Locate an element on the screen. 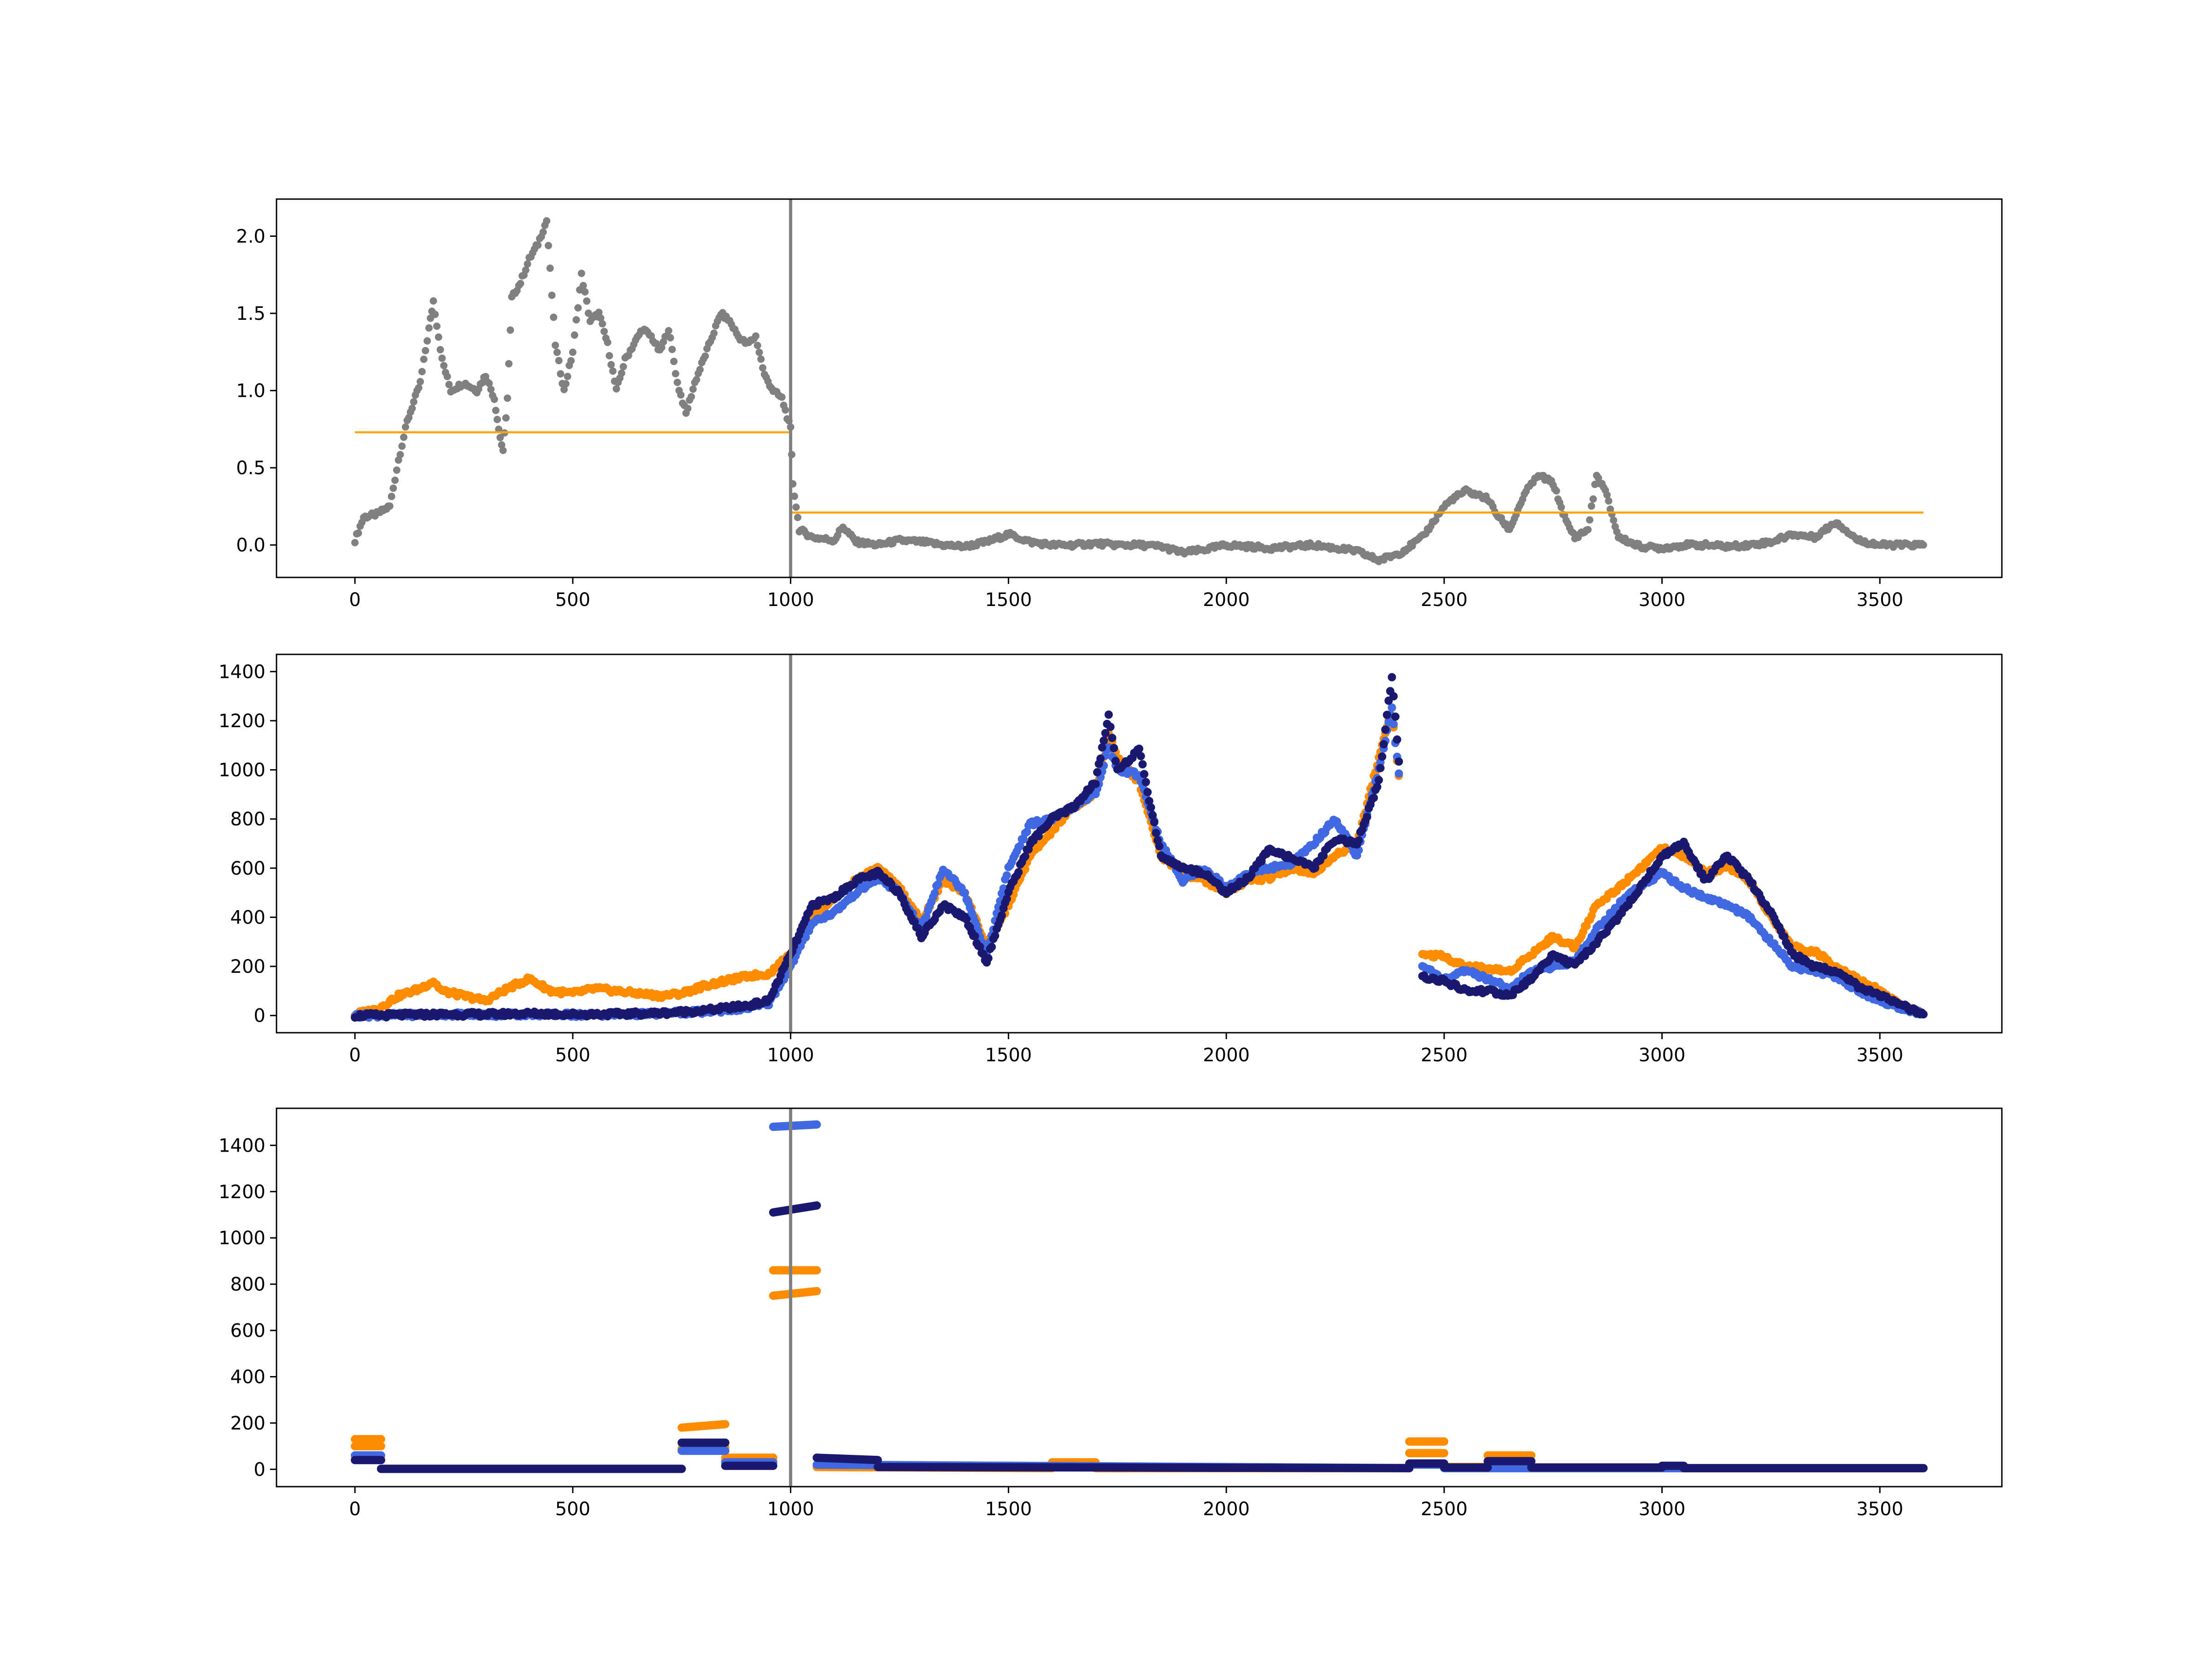  x-tick-label: 2000 is located at coordinates (1226, 1509).